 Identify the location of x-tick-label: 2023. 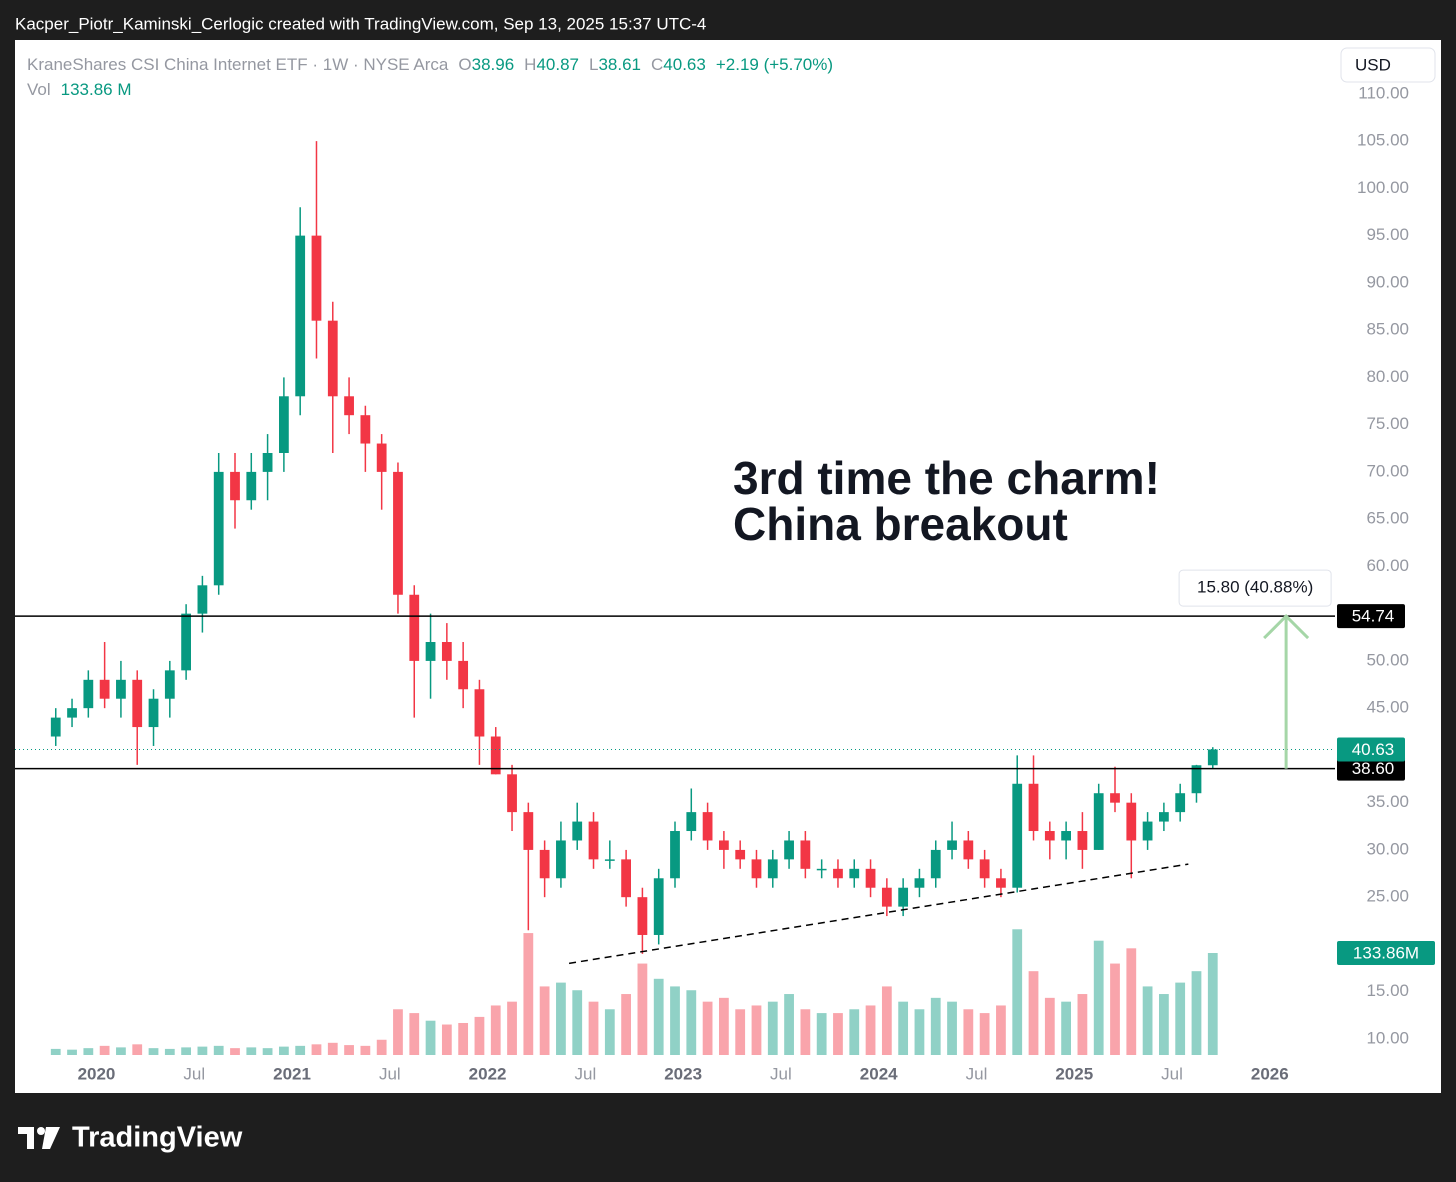
(683, 1073).